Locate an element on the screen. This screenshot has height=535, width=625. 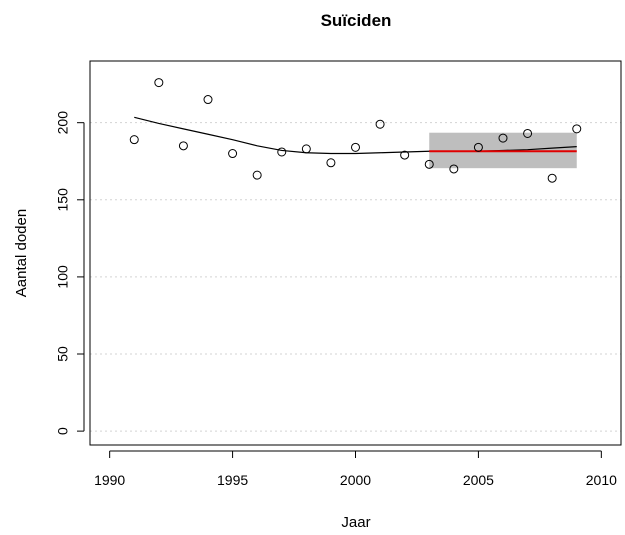
data-point-1992 is located at coordinates (159, 83).